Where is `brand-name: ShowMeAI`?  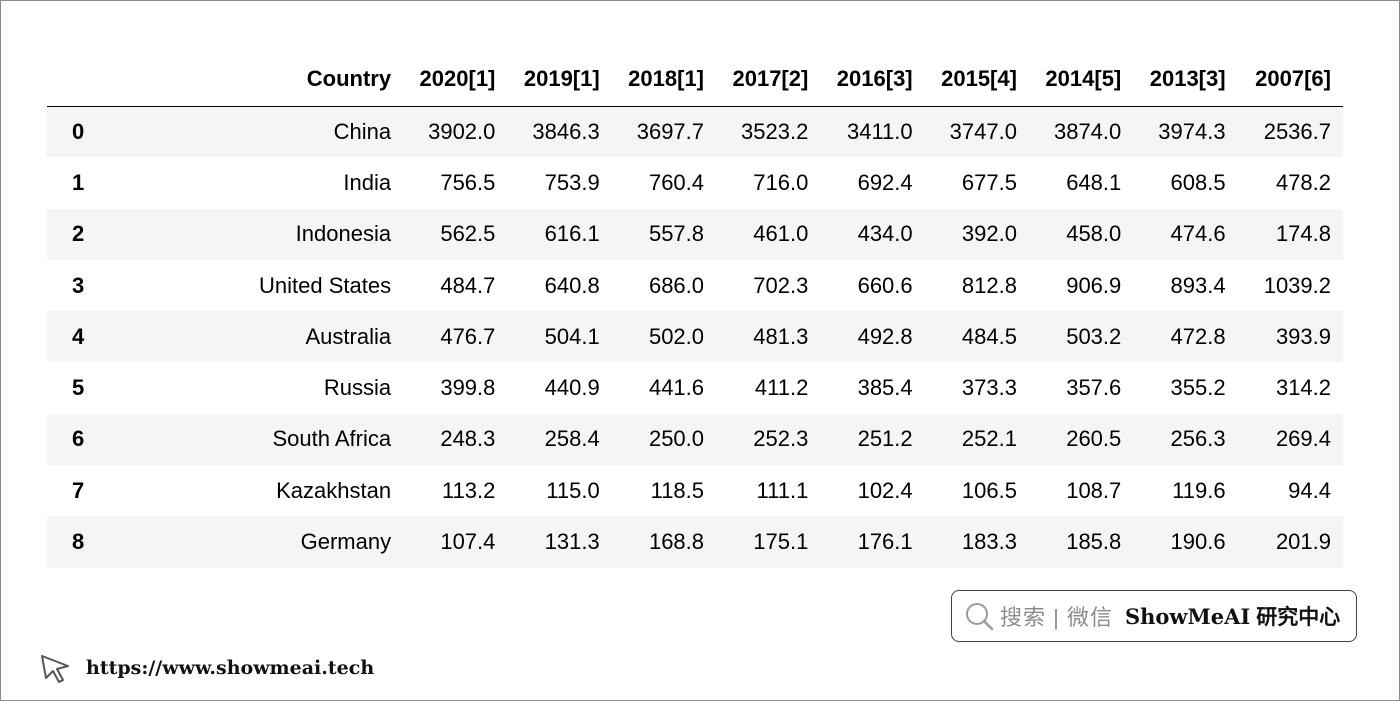
brand-name: ShowMeAI is located at coordinates (1187, 616).